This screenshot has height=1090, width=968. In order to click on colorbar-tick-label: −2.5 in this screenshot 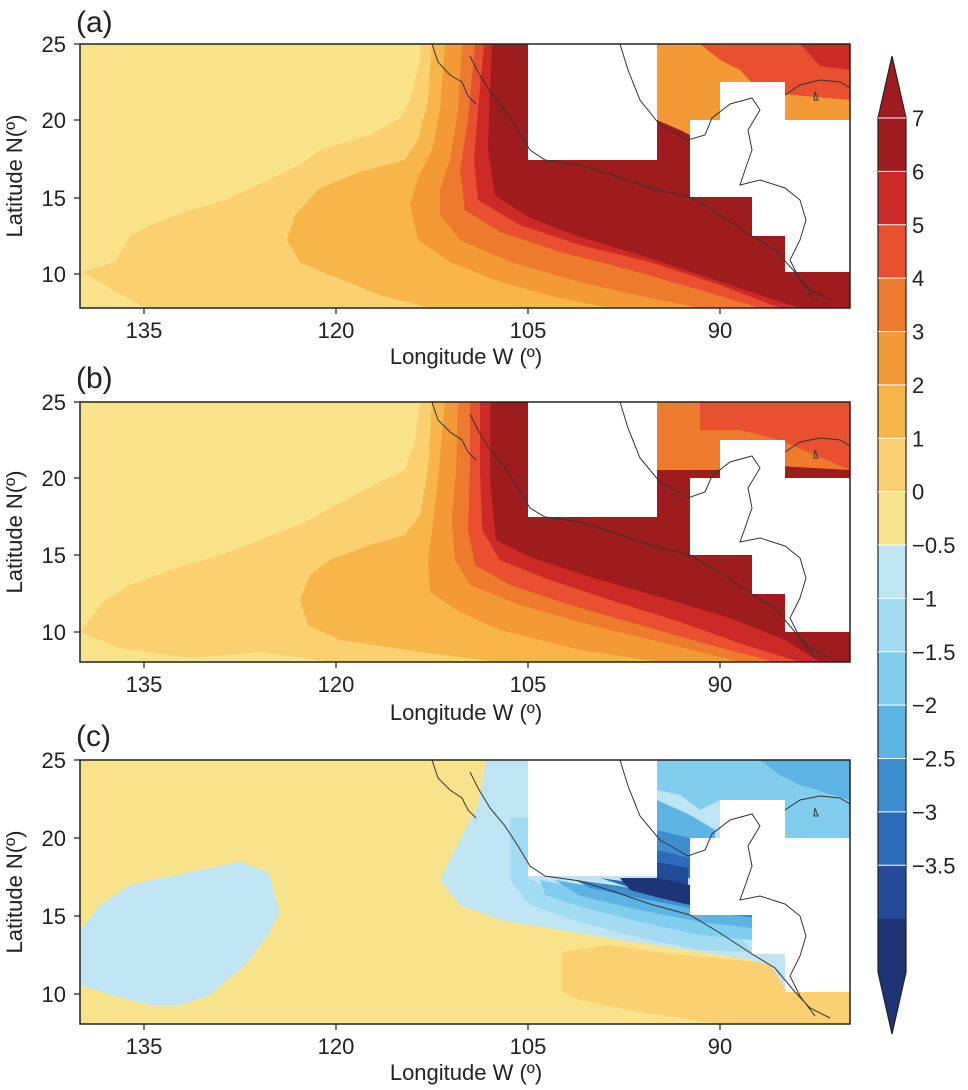, I will do `click(933, 759)`.